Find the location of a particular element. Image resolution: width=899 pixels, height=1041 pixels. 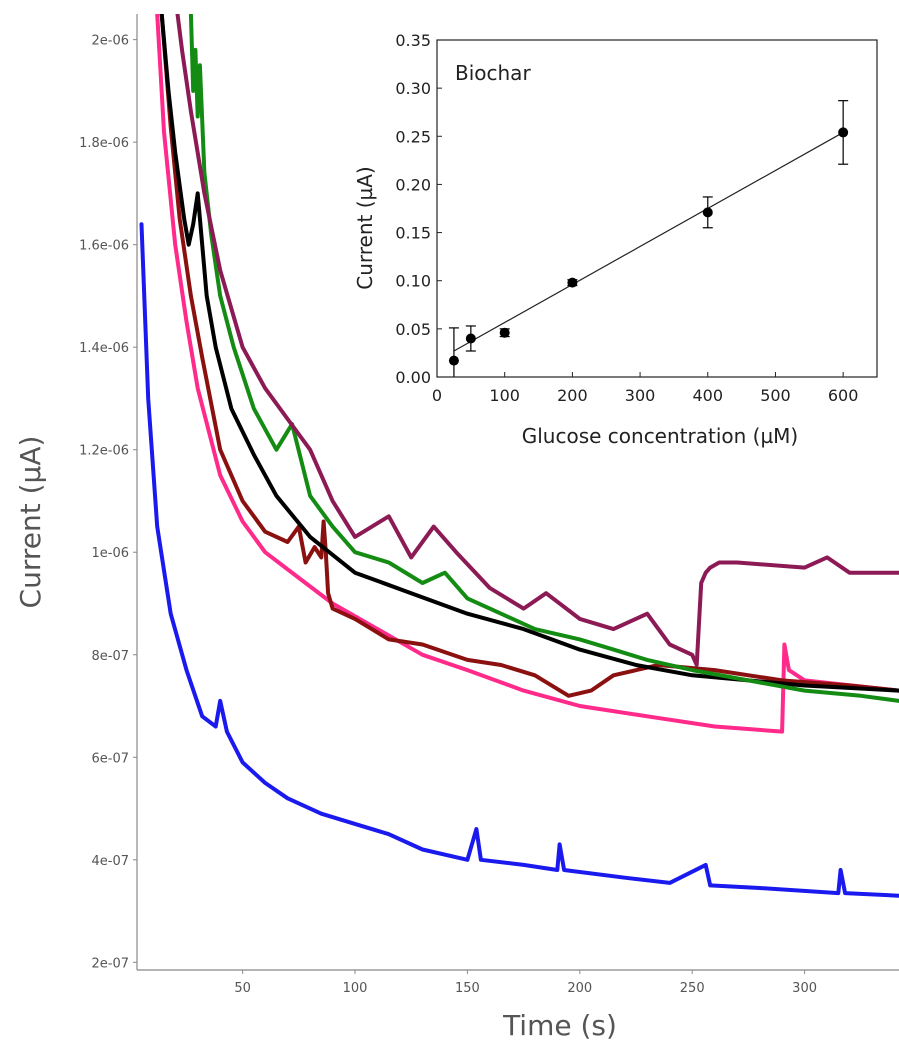

inset-y-tick-label: 0.15 is located at coordinates (413, 233).